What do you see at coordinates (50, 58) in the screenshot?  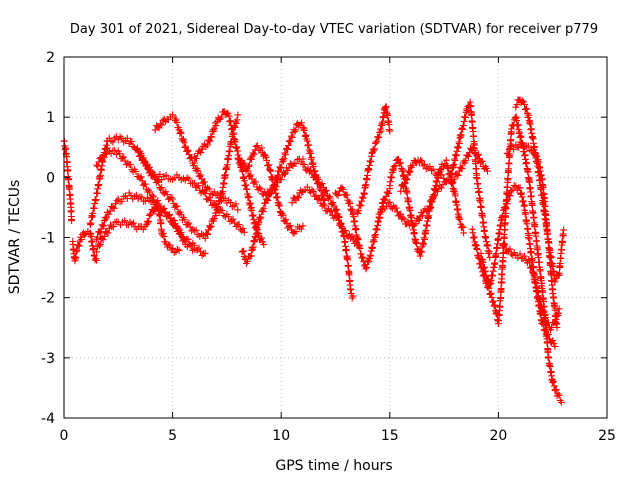 I see `y-tick-label: 2` at bounding box center [50, 58].